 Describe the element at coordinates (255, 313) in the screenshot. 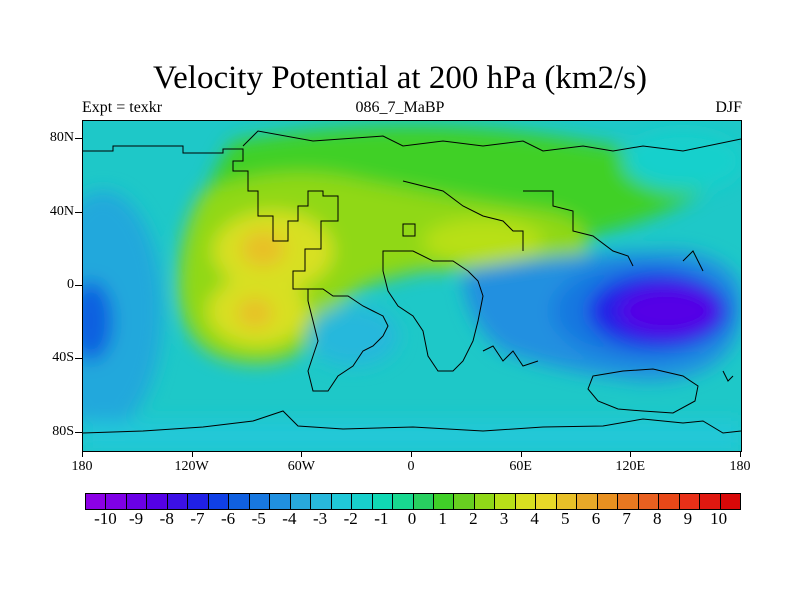

I see `contour-high-south` at that location.